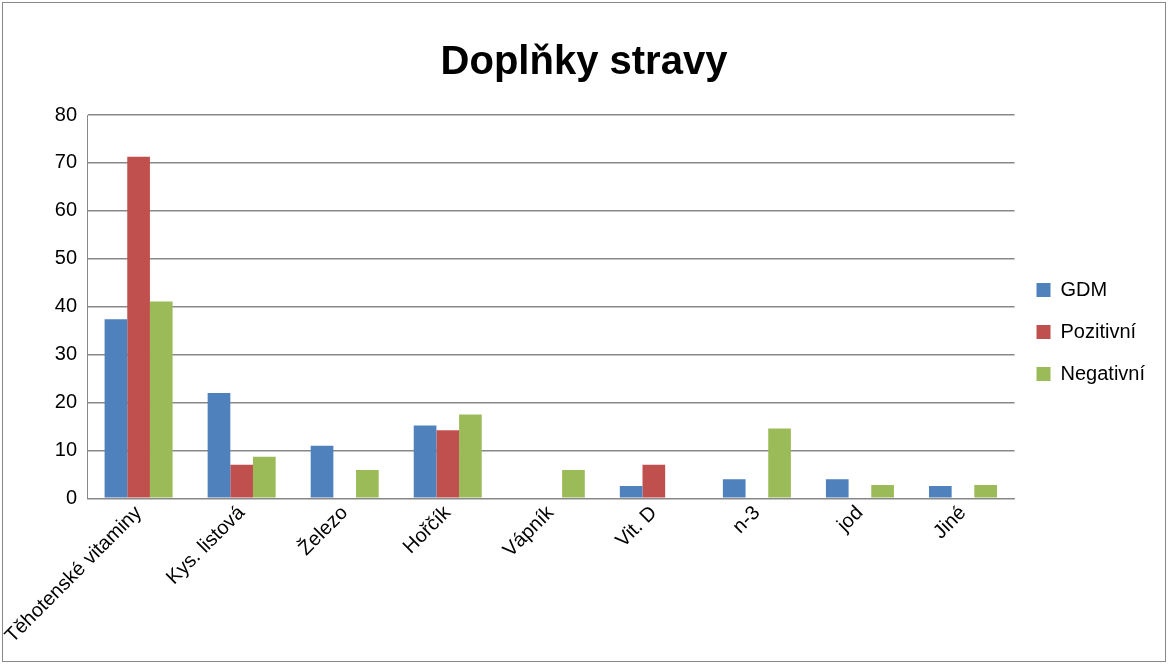 Image resolution: width=1170 pixels, height=666 pixels. I want to click on y-tick-label: 40, so click(66, 305).